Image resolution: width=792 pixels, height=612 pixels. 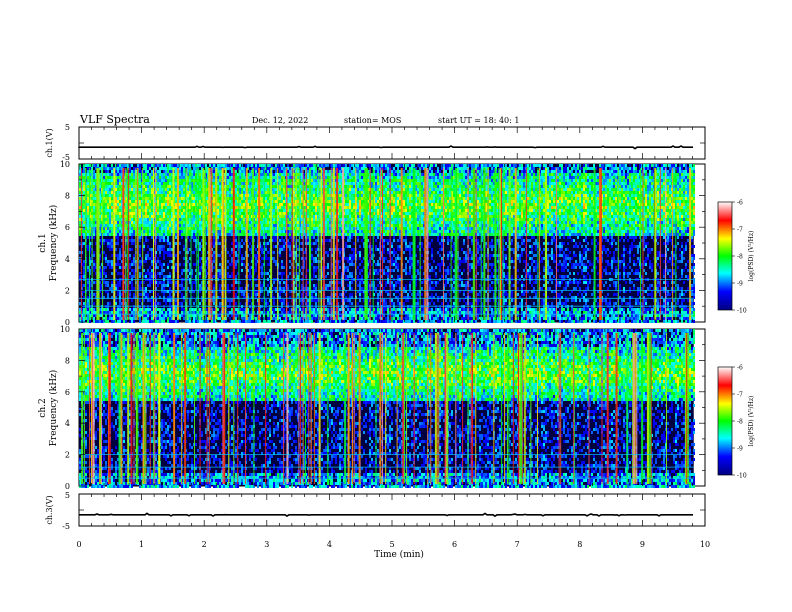 What do you see at coordinates (66, 157) in the screenshot?
I see `ch1-voltage-tick-bottom: -5` at bounding box center [66, 157].